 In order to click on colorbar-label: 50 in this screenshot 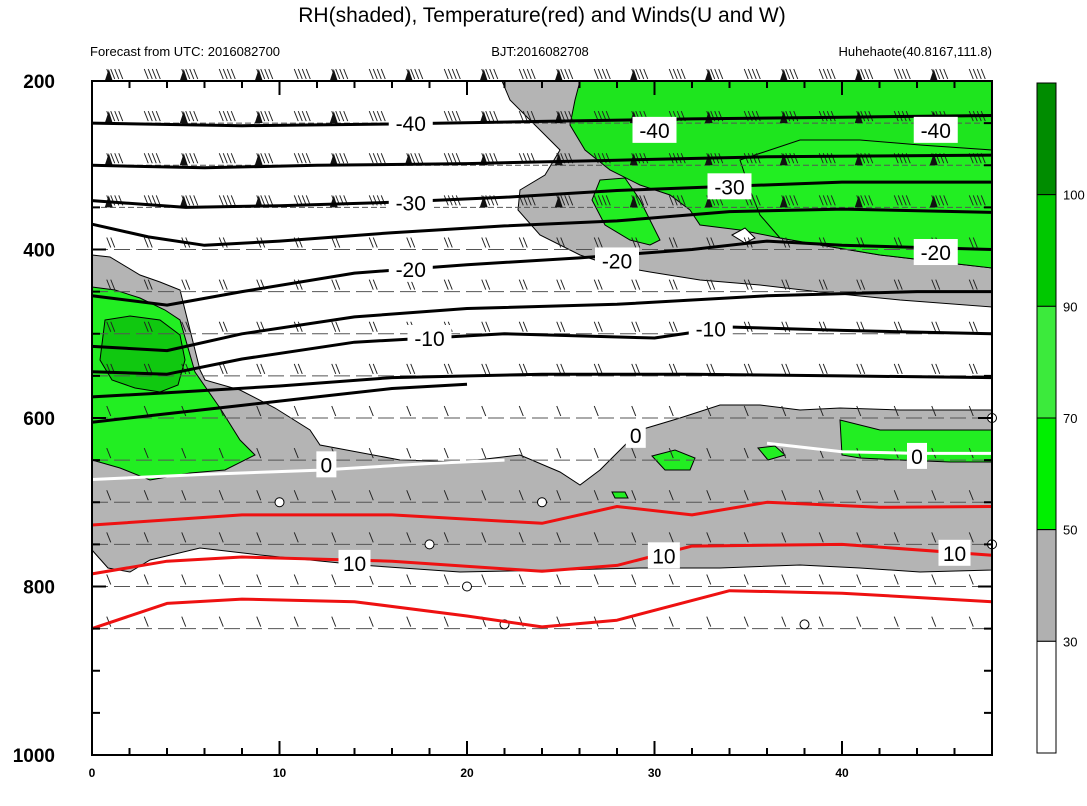, I will do `click(1070, 530)`.